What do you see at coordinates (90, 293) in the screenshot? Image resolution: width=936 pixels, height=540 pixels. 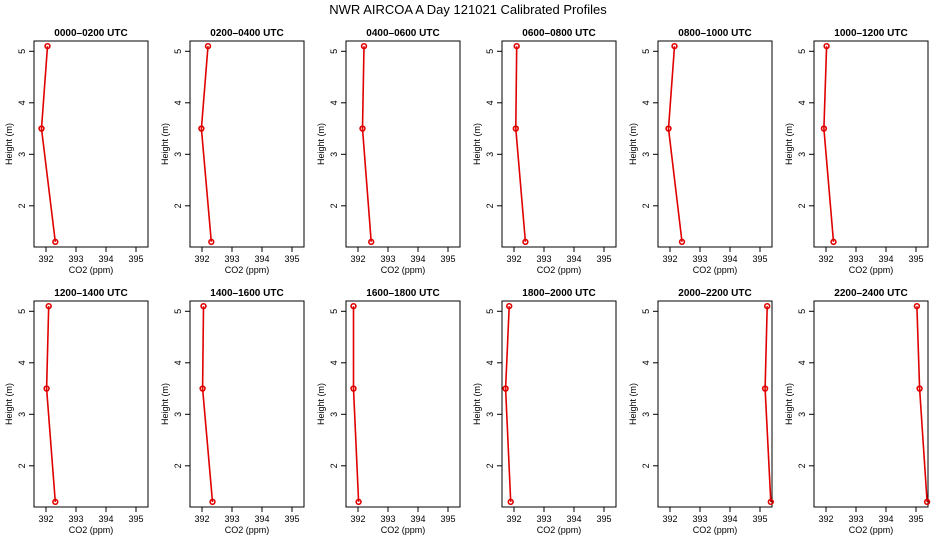 I see `panel-title: 1200–1400 UTC` at bounding box center [90, 293].